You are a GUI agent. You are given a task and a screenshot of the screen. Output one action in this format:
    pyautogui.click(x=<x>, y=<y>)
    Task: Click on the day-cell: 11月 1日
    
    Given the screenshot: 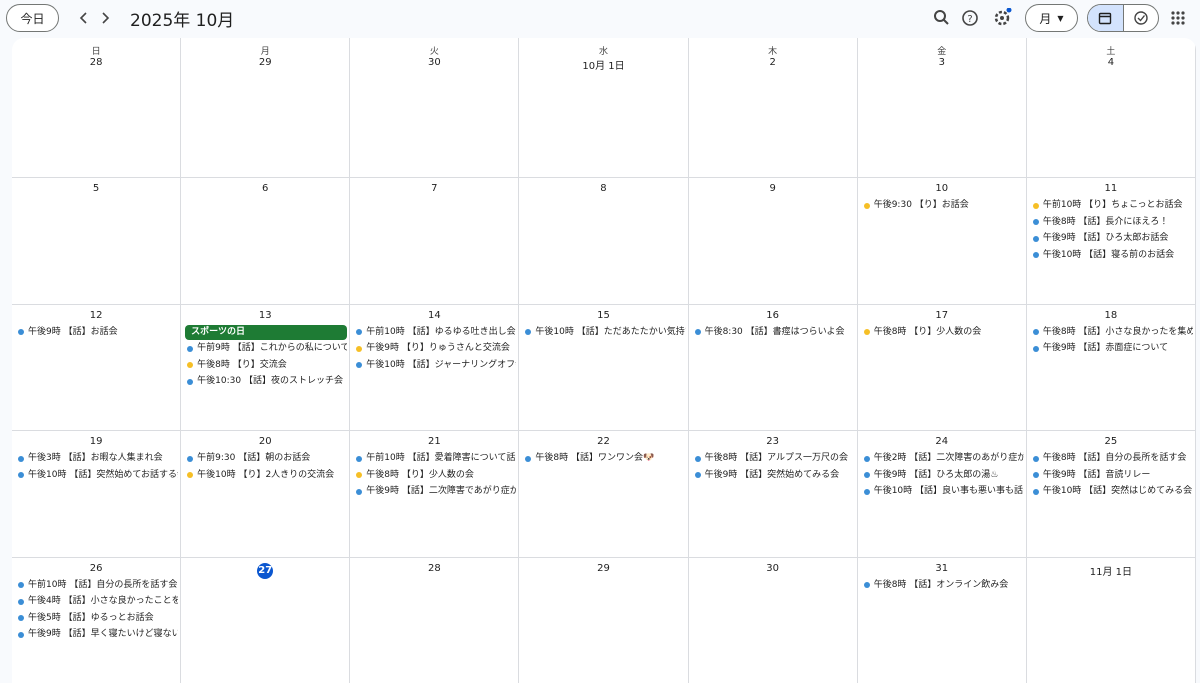 What is the action you would take?
    pyautogui.click(x=1111, y=620)
    